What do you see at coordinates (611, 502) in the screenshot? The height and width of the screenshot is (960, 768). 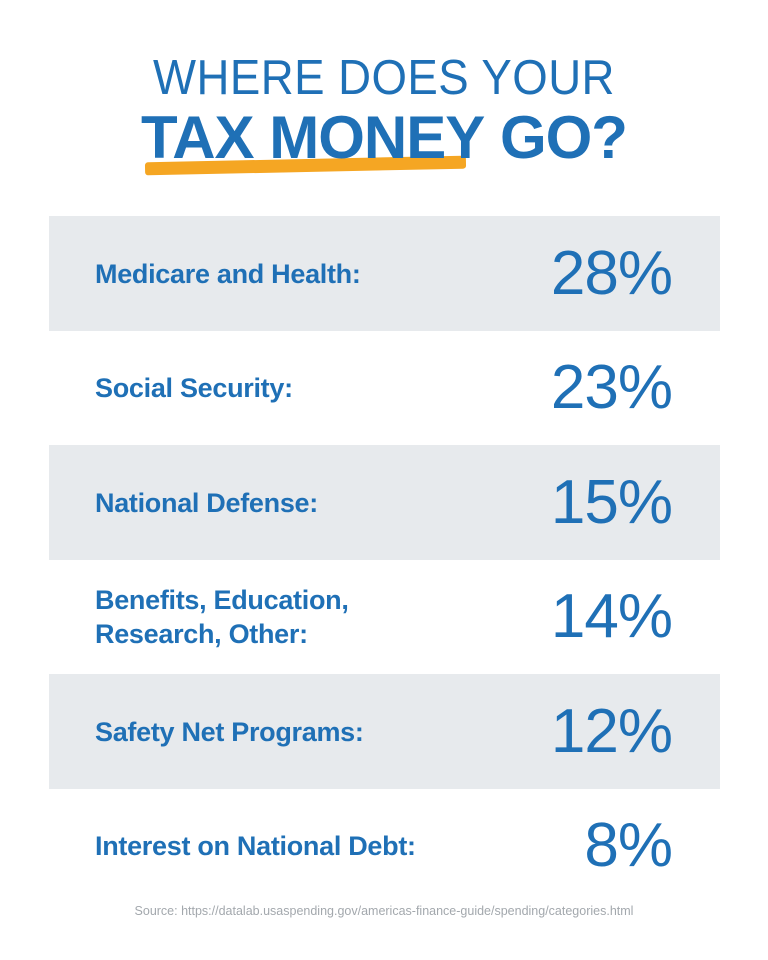 I see `category-percent: 15%` at bounding box center [611, 502].